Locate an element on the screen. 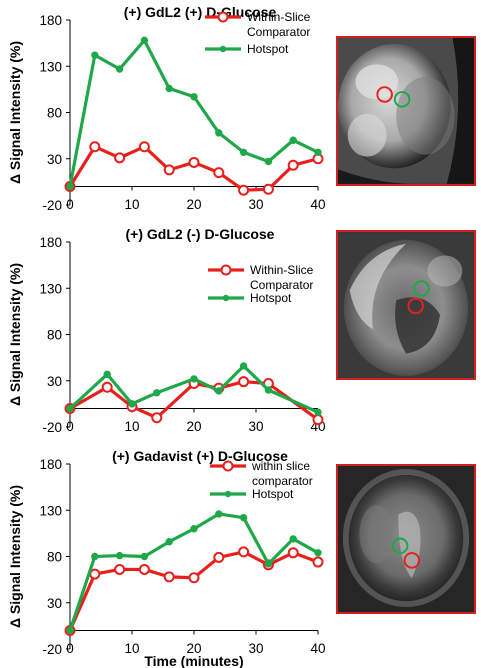  legend-label: within slice comparator is located at coordinates (282, 473).